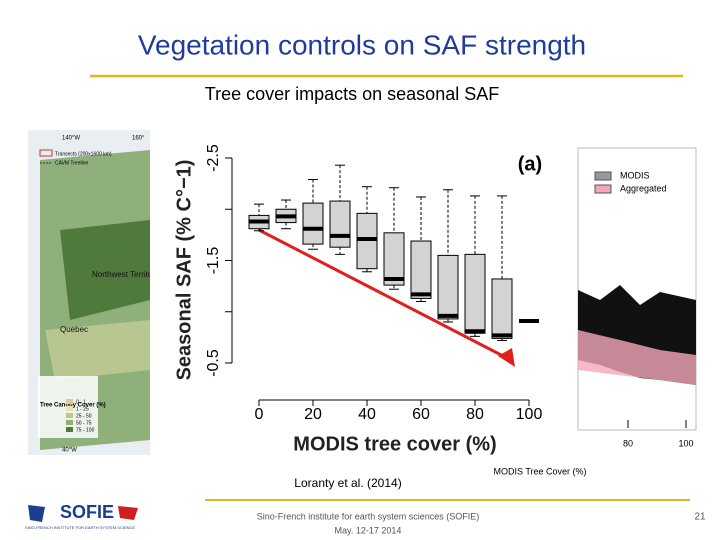  Describe the element at coordinates (313, 414) in the screenshot. I see `x-tick-label: 20` at that location.